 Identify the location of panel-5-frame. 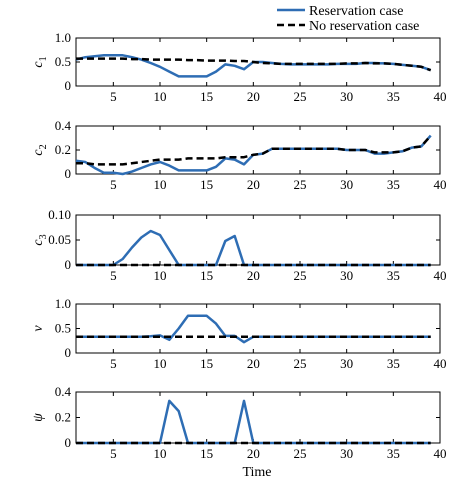
(258, 417).